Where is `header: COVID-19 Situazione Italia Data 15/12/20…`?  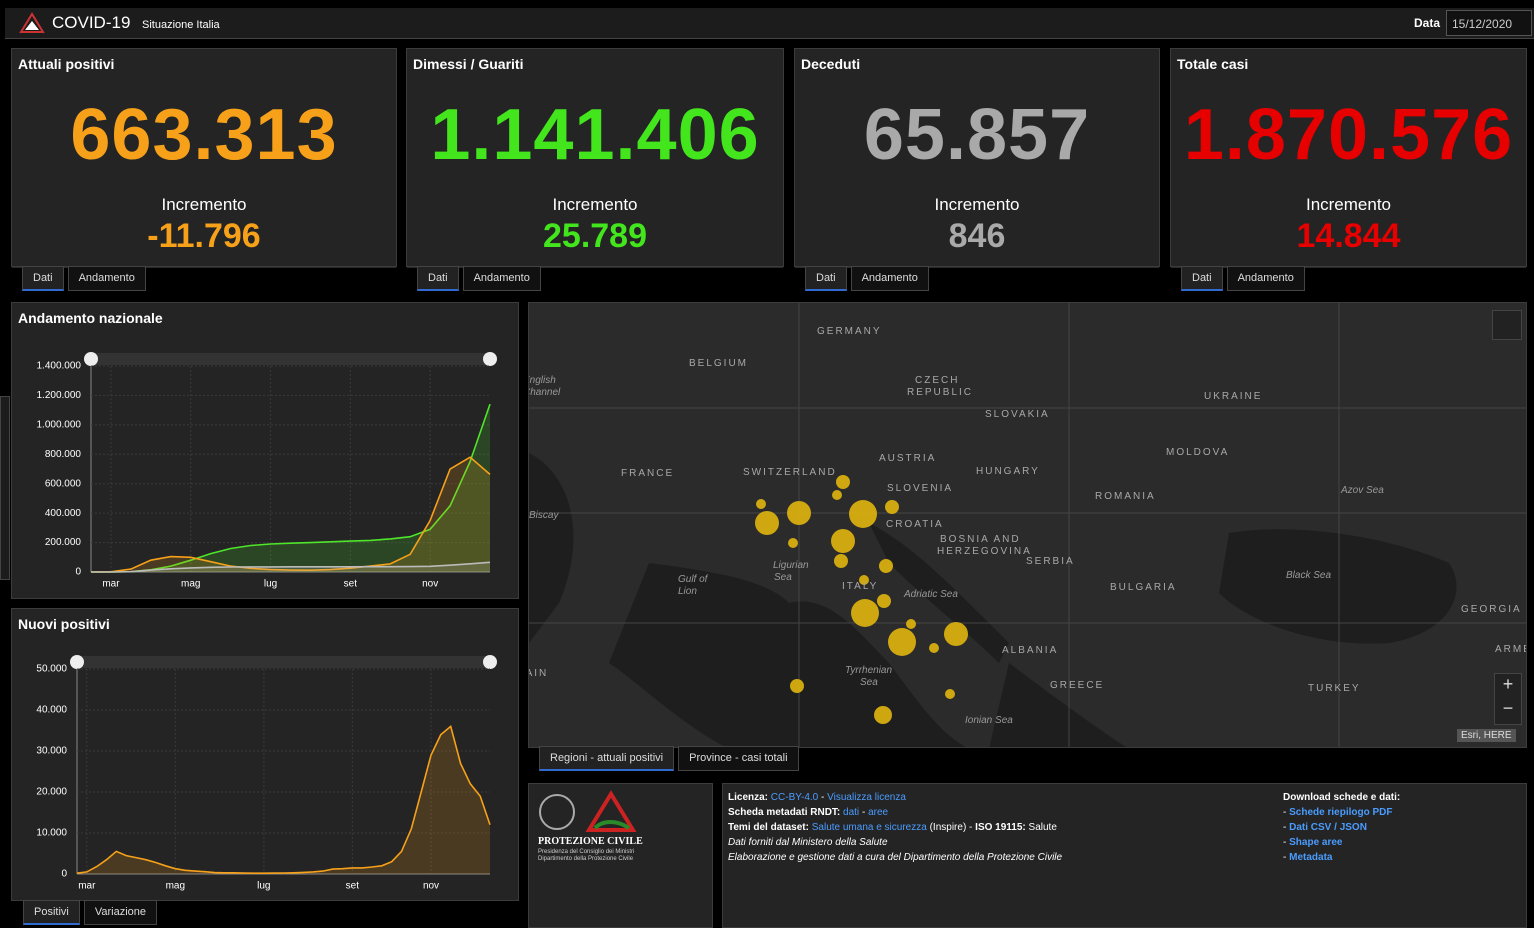 header: COVID-19 Situazione Italia Data 15/12/20… is located at coordinates (769, 23).